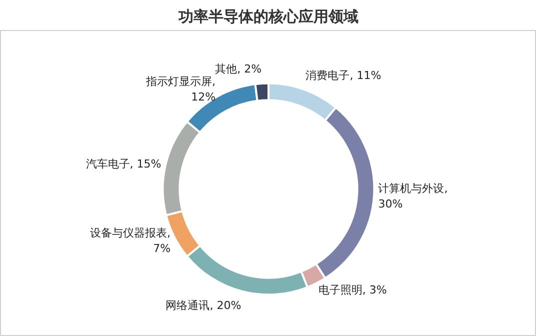 This screenshot has width=536, height=336. I want to click on slice-label: 设备与仪器报表, 7%, so click(130, 240).